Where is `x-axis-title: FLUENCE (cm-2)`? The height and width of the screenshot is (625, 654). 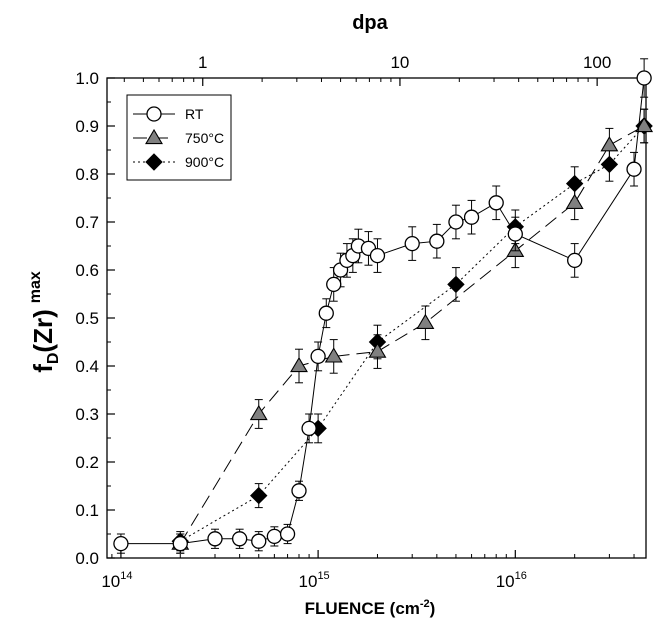
x-axis-title: FLUENCE (cm-2) is located at coordinates (370, 608).